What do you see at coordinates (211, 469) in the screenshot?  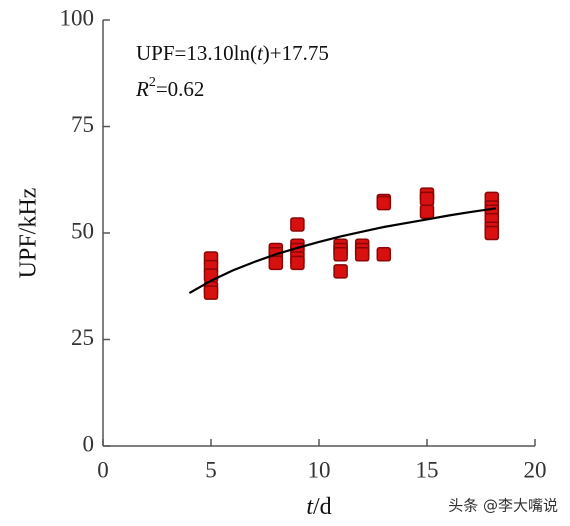 I see `x-tick-label: 5` at bounding box center [211, 469].